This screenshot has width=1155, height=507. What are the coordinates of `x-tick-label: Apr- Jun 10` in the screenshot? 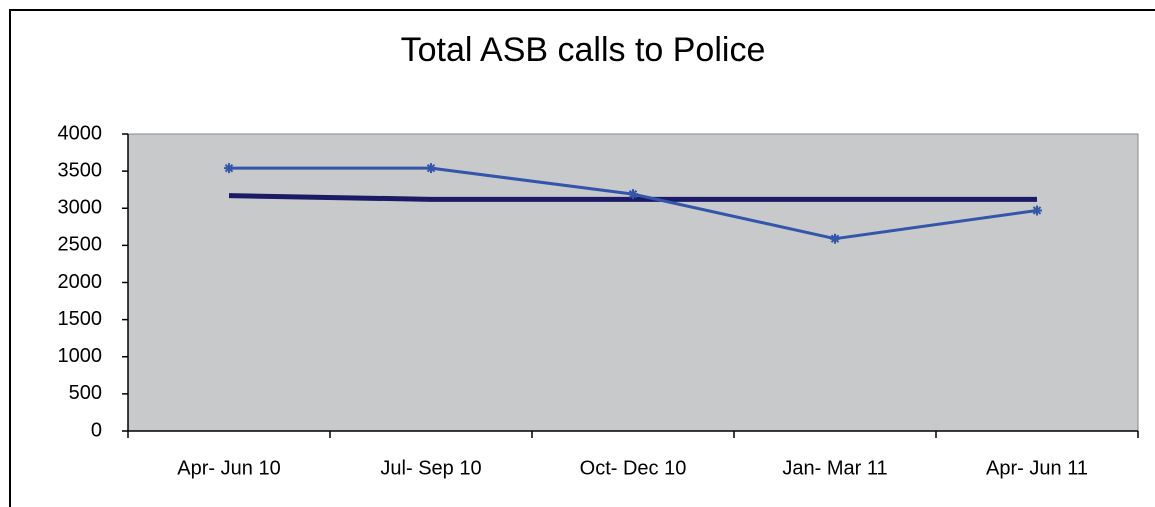 It's located at (228, 468).